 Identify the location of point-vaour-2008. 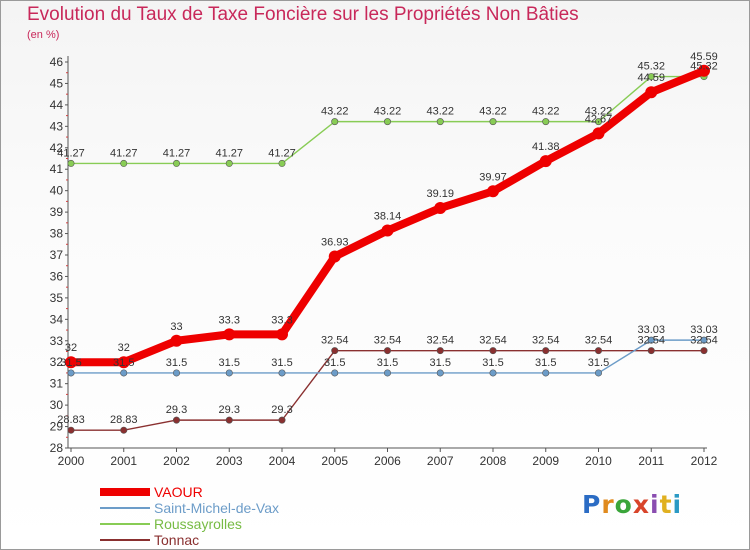
(493, 191).